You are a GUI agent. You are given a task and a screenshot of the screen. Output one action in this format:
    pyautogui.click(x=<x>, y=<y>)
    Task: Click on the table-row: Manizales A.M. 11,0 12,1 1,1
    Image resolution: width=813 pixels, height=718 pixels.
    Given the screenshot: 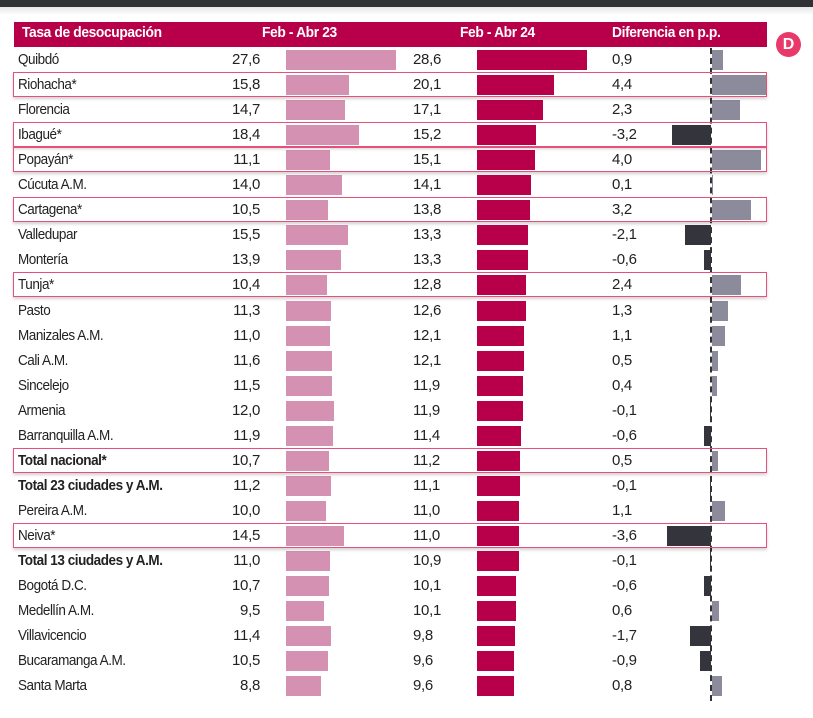 What is the action you would take?
    pyautogui.click(x=406, y=336)
    